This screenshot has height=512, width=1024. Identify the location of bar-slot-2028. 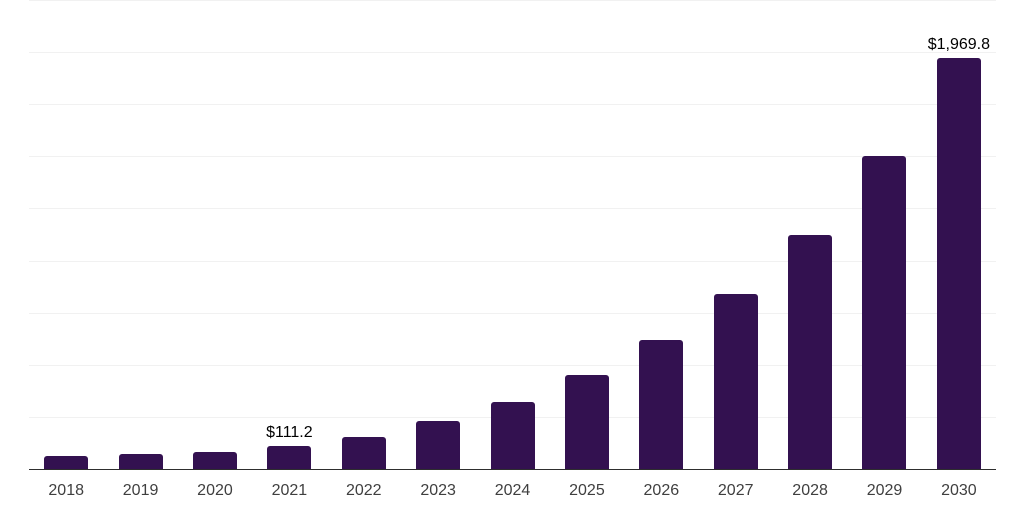
(810, 234).